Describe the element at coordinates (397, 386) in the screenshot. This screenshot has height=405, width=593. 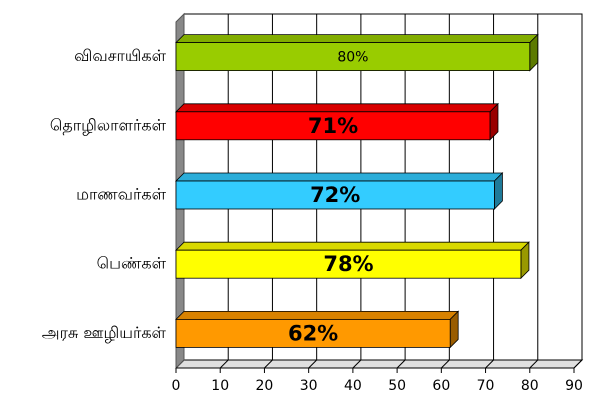
I see `x-tick-label: 50` at that location.